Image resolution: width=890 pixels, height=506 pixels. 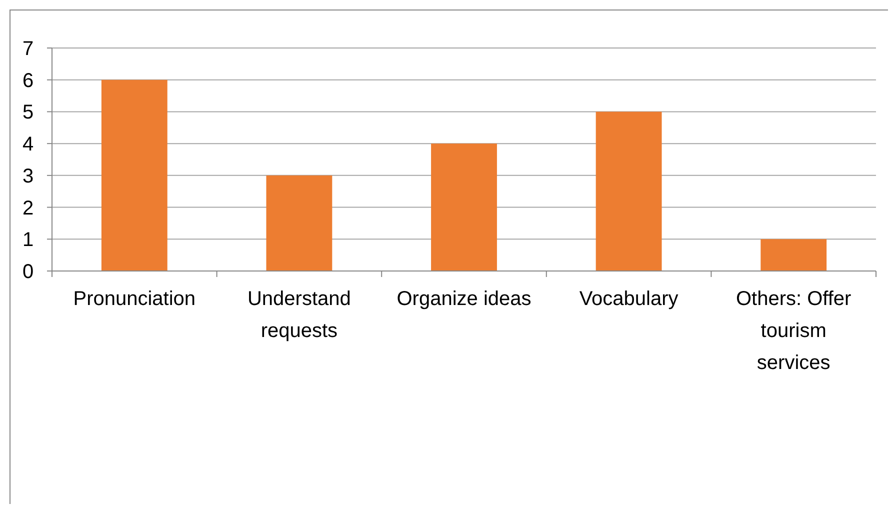 What do you see at coordinates (28, 272) in the screenshot?
I see `y-tick-label: 0` at bounding box center [28, 272].